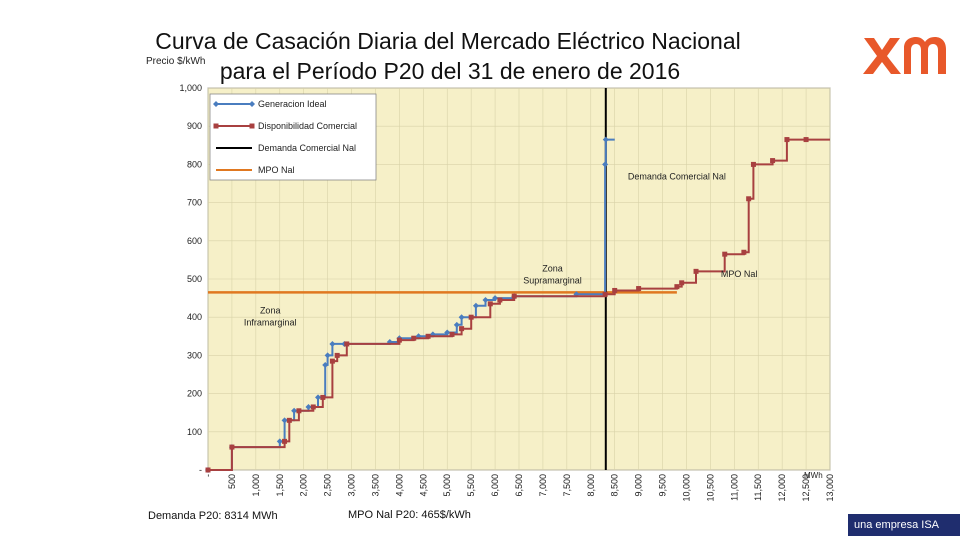 This screenshot has width=960, height=540. I want to click on legend-label: Generacion Ideal, so click(292, 104).